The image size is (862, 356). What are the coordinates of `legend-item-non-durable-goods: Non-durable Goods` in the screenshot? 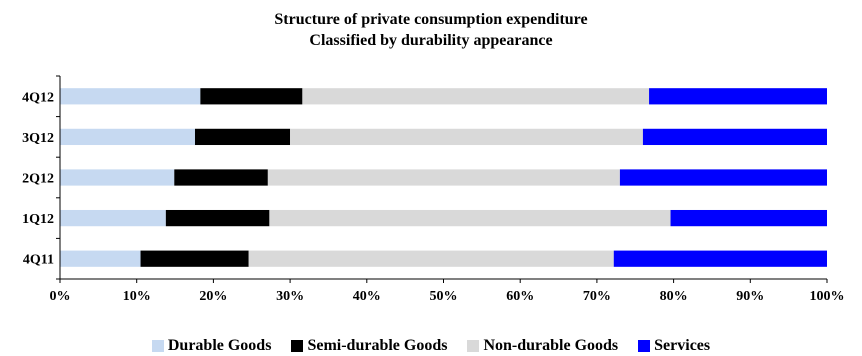 It's located at (542, 346).